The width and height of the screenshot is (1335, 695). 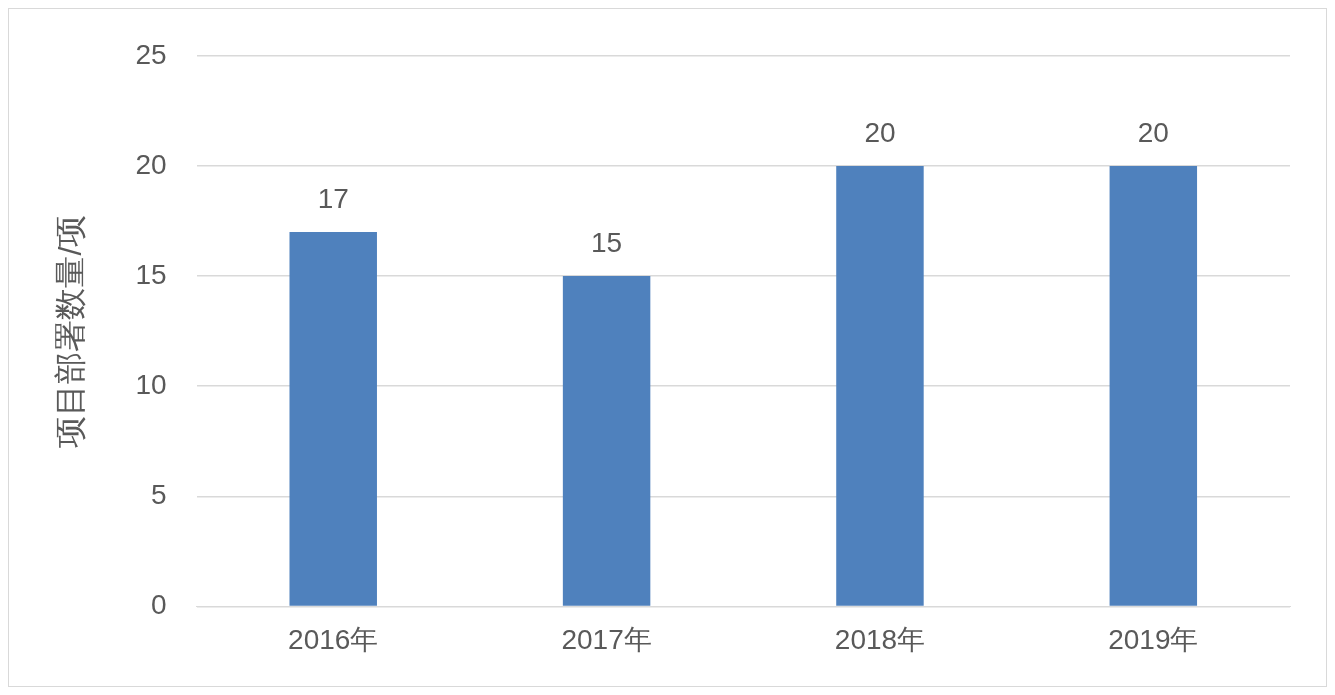 I want to click on y-tick-label: 20, so click(x=151, y=164).